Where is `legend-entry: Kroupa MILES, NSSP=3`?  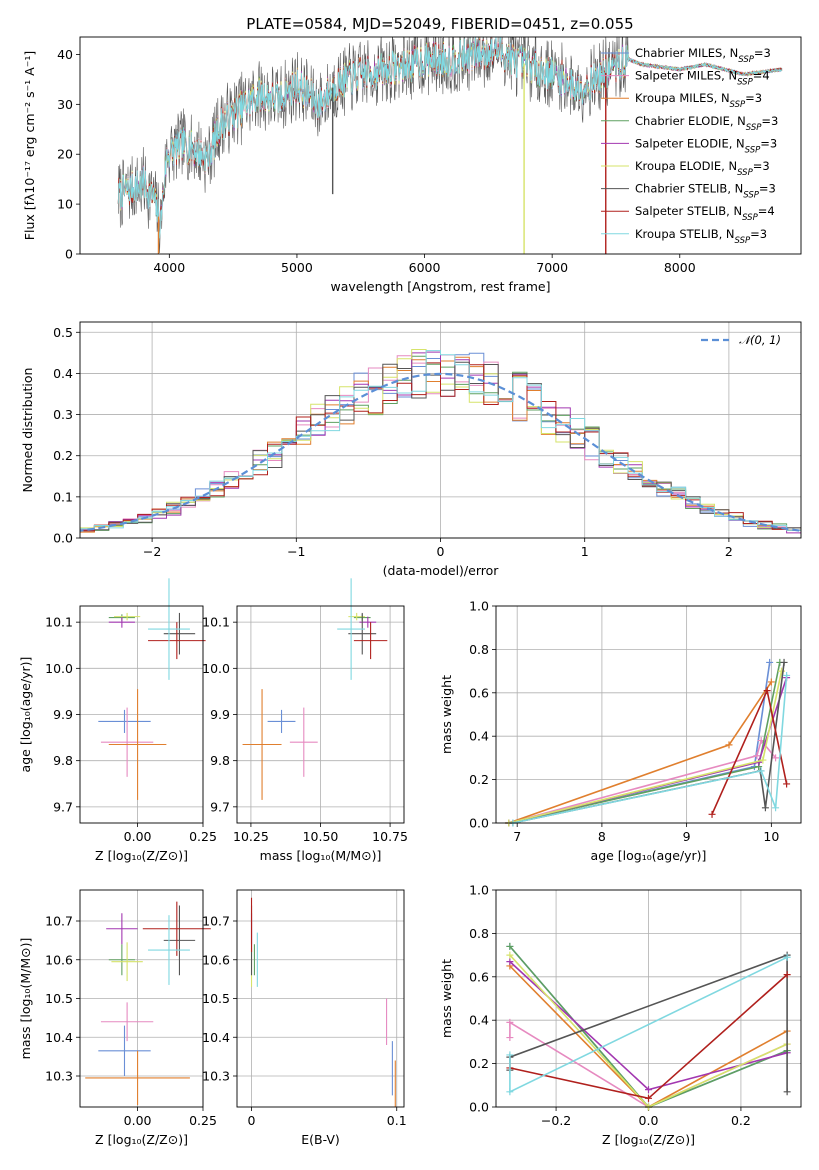
legend-entry: Kroupa MILES, NSSP=3 is located at coordinates (698, 100).